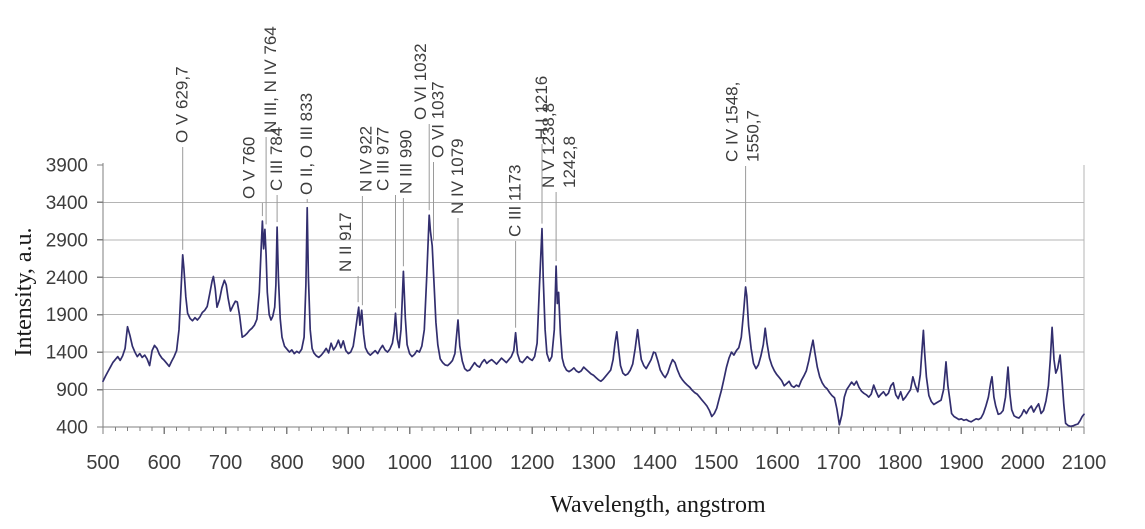 This screenshot has height=529, width=1145. Describe the element at coordinates (405, 162) in the screenshot. I see `spectral-line-label: N III 990` at that location.